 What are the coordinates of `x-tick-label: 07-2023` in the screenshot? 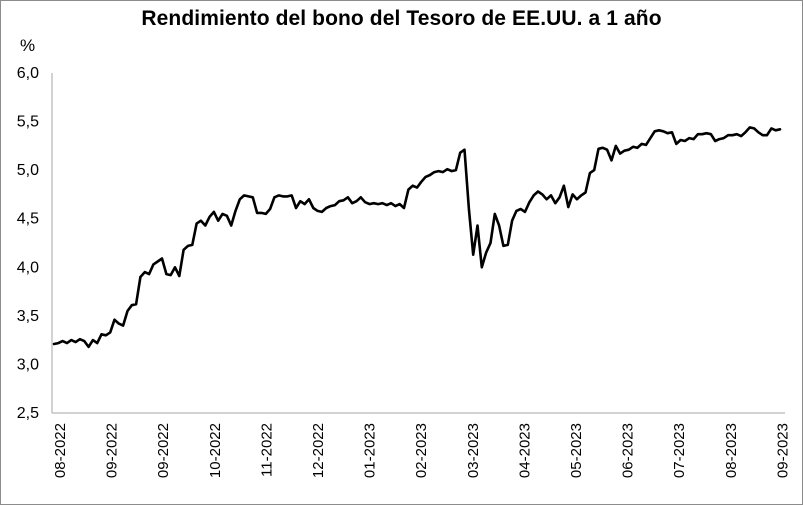 It's located at (679, 450).